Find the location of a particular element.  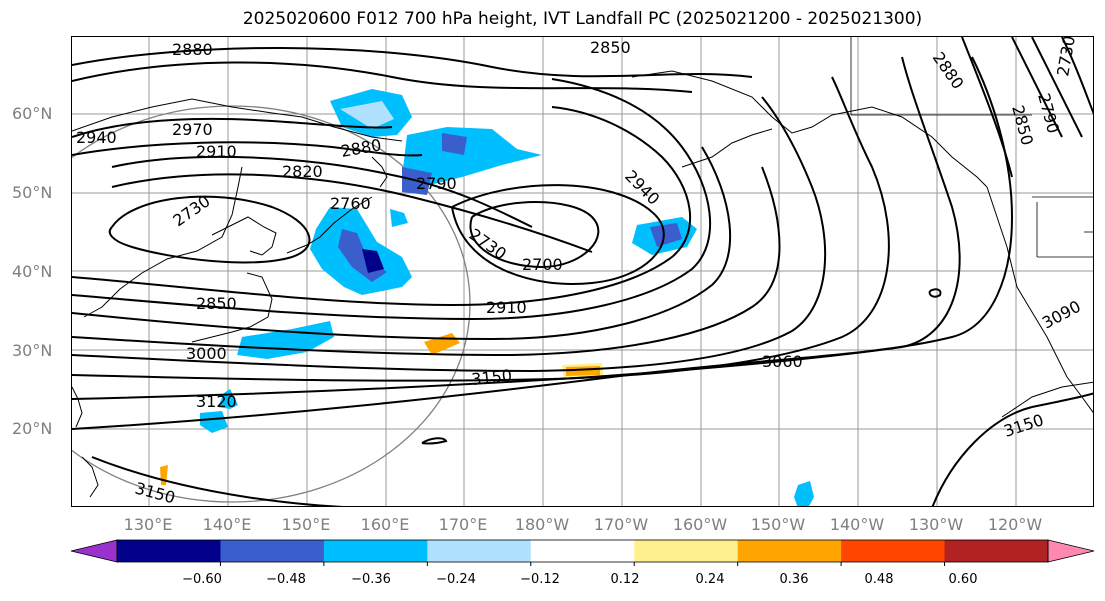

colorbar-tick-label: −0.60 is located at coordinates (202, 579).